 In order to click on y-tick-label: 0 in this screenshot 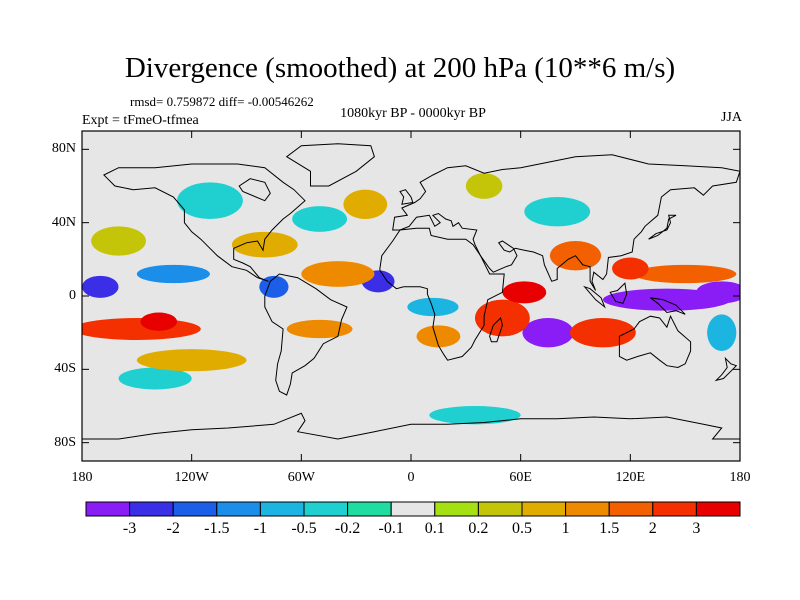, I will do `click(72, 295)`.